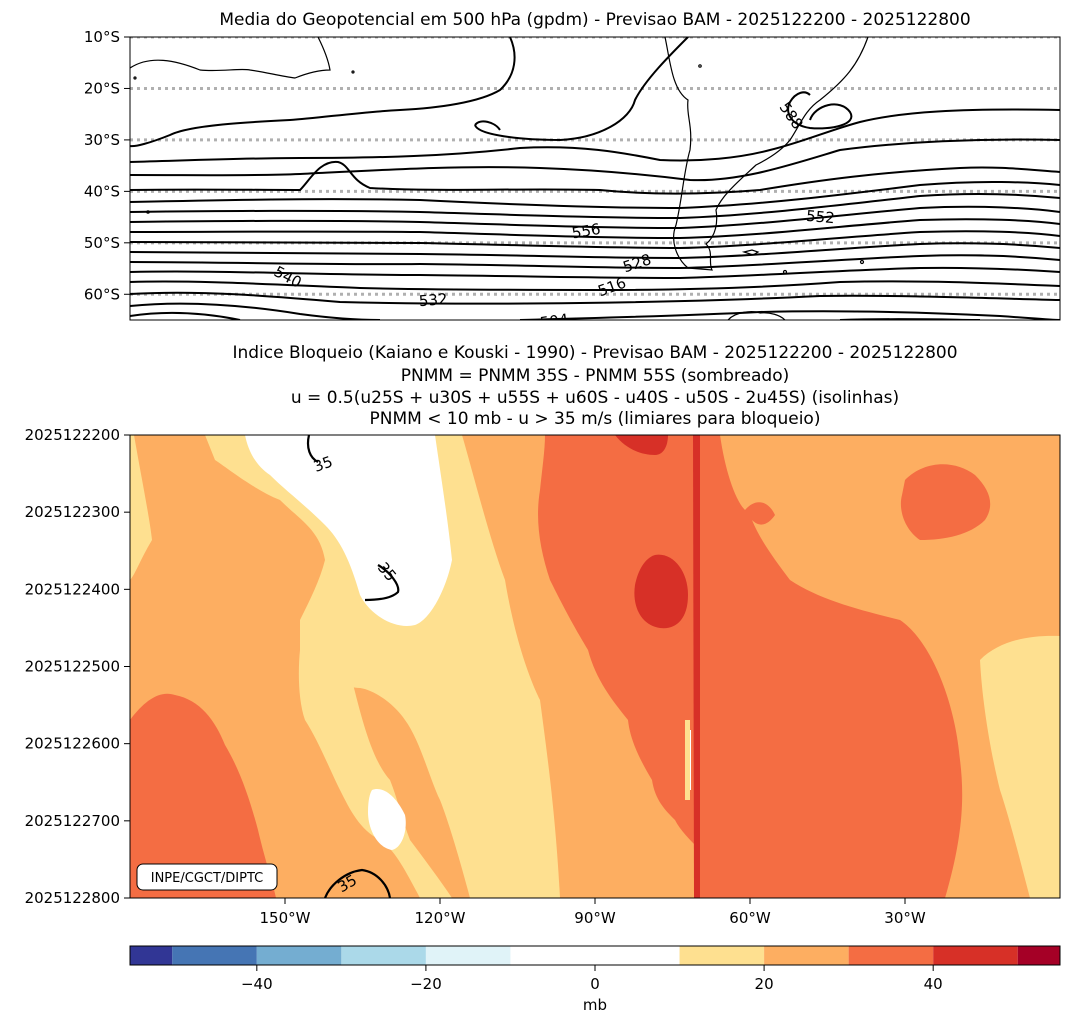 The height and width of the screenshot is (1025, 1071). I want to click on contour-label: 540, so click(288, 276).